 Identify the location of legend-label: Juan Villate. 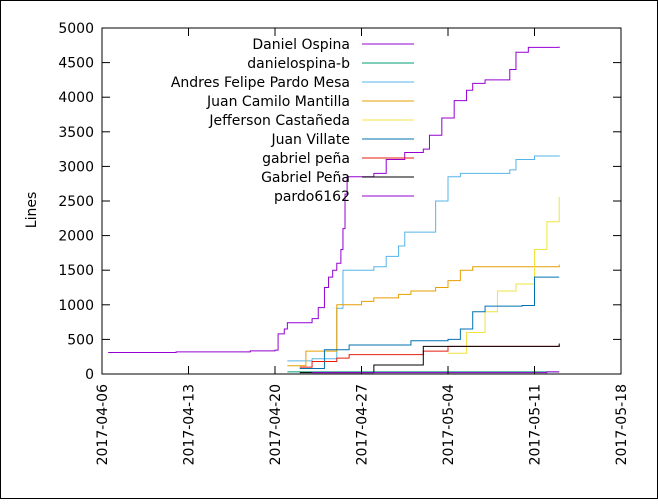
(310, 140).